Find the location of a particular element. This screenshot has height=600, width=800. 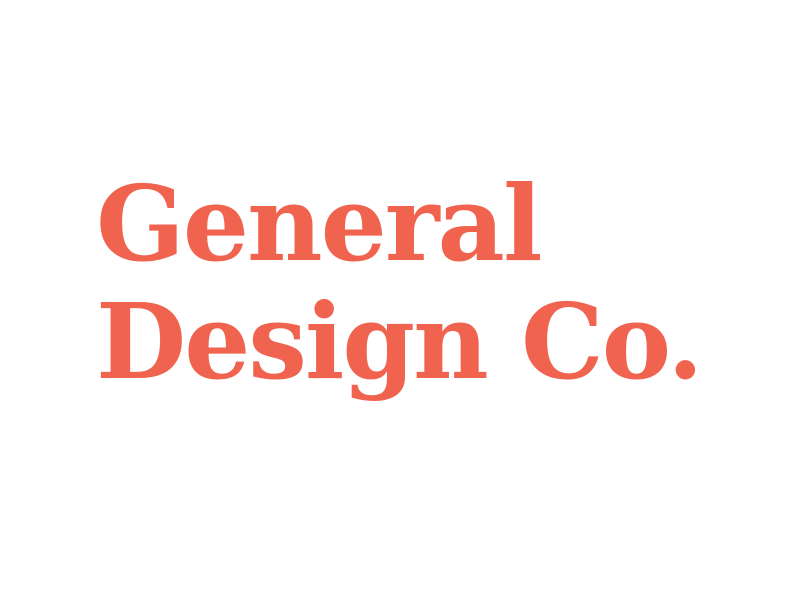

wordmark-line-1: General is located at coordinates (319, 223).